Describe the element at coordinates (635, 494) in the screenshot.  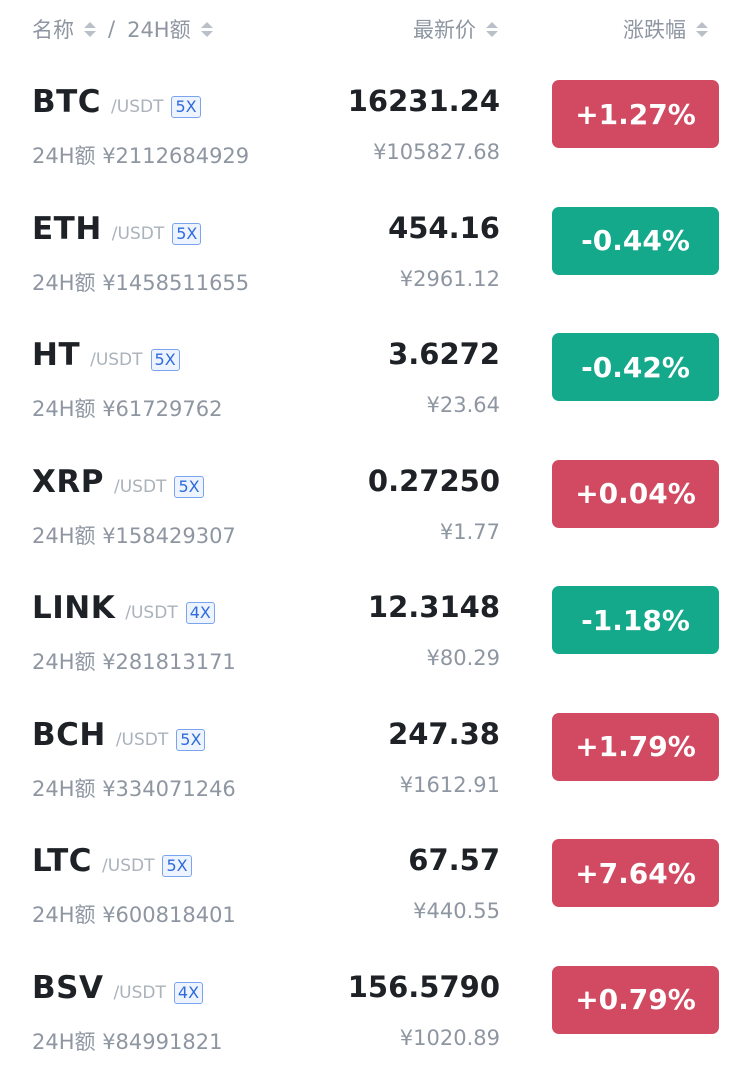
I see `change-badge: +0.04%` at that location.